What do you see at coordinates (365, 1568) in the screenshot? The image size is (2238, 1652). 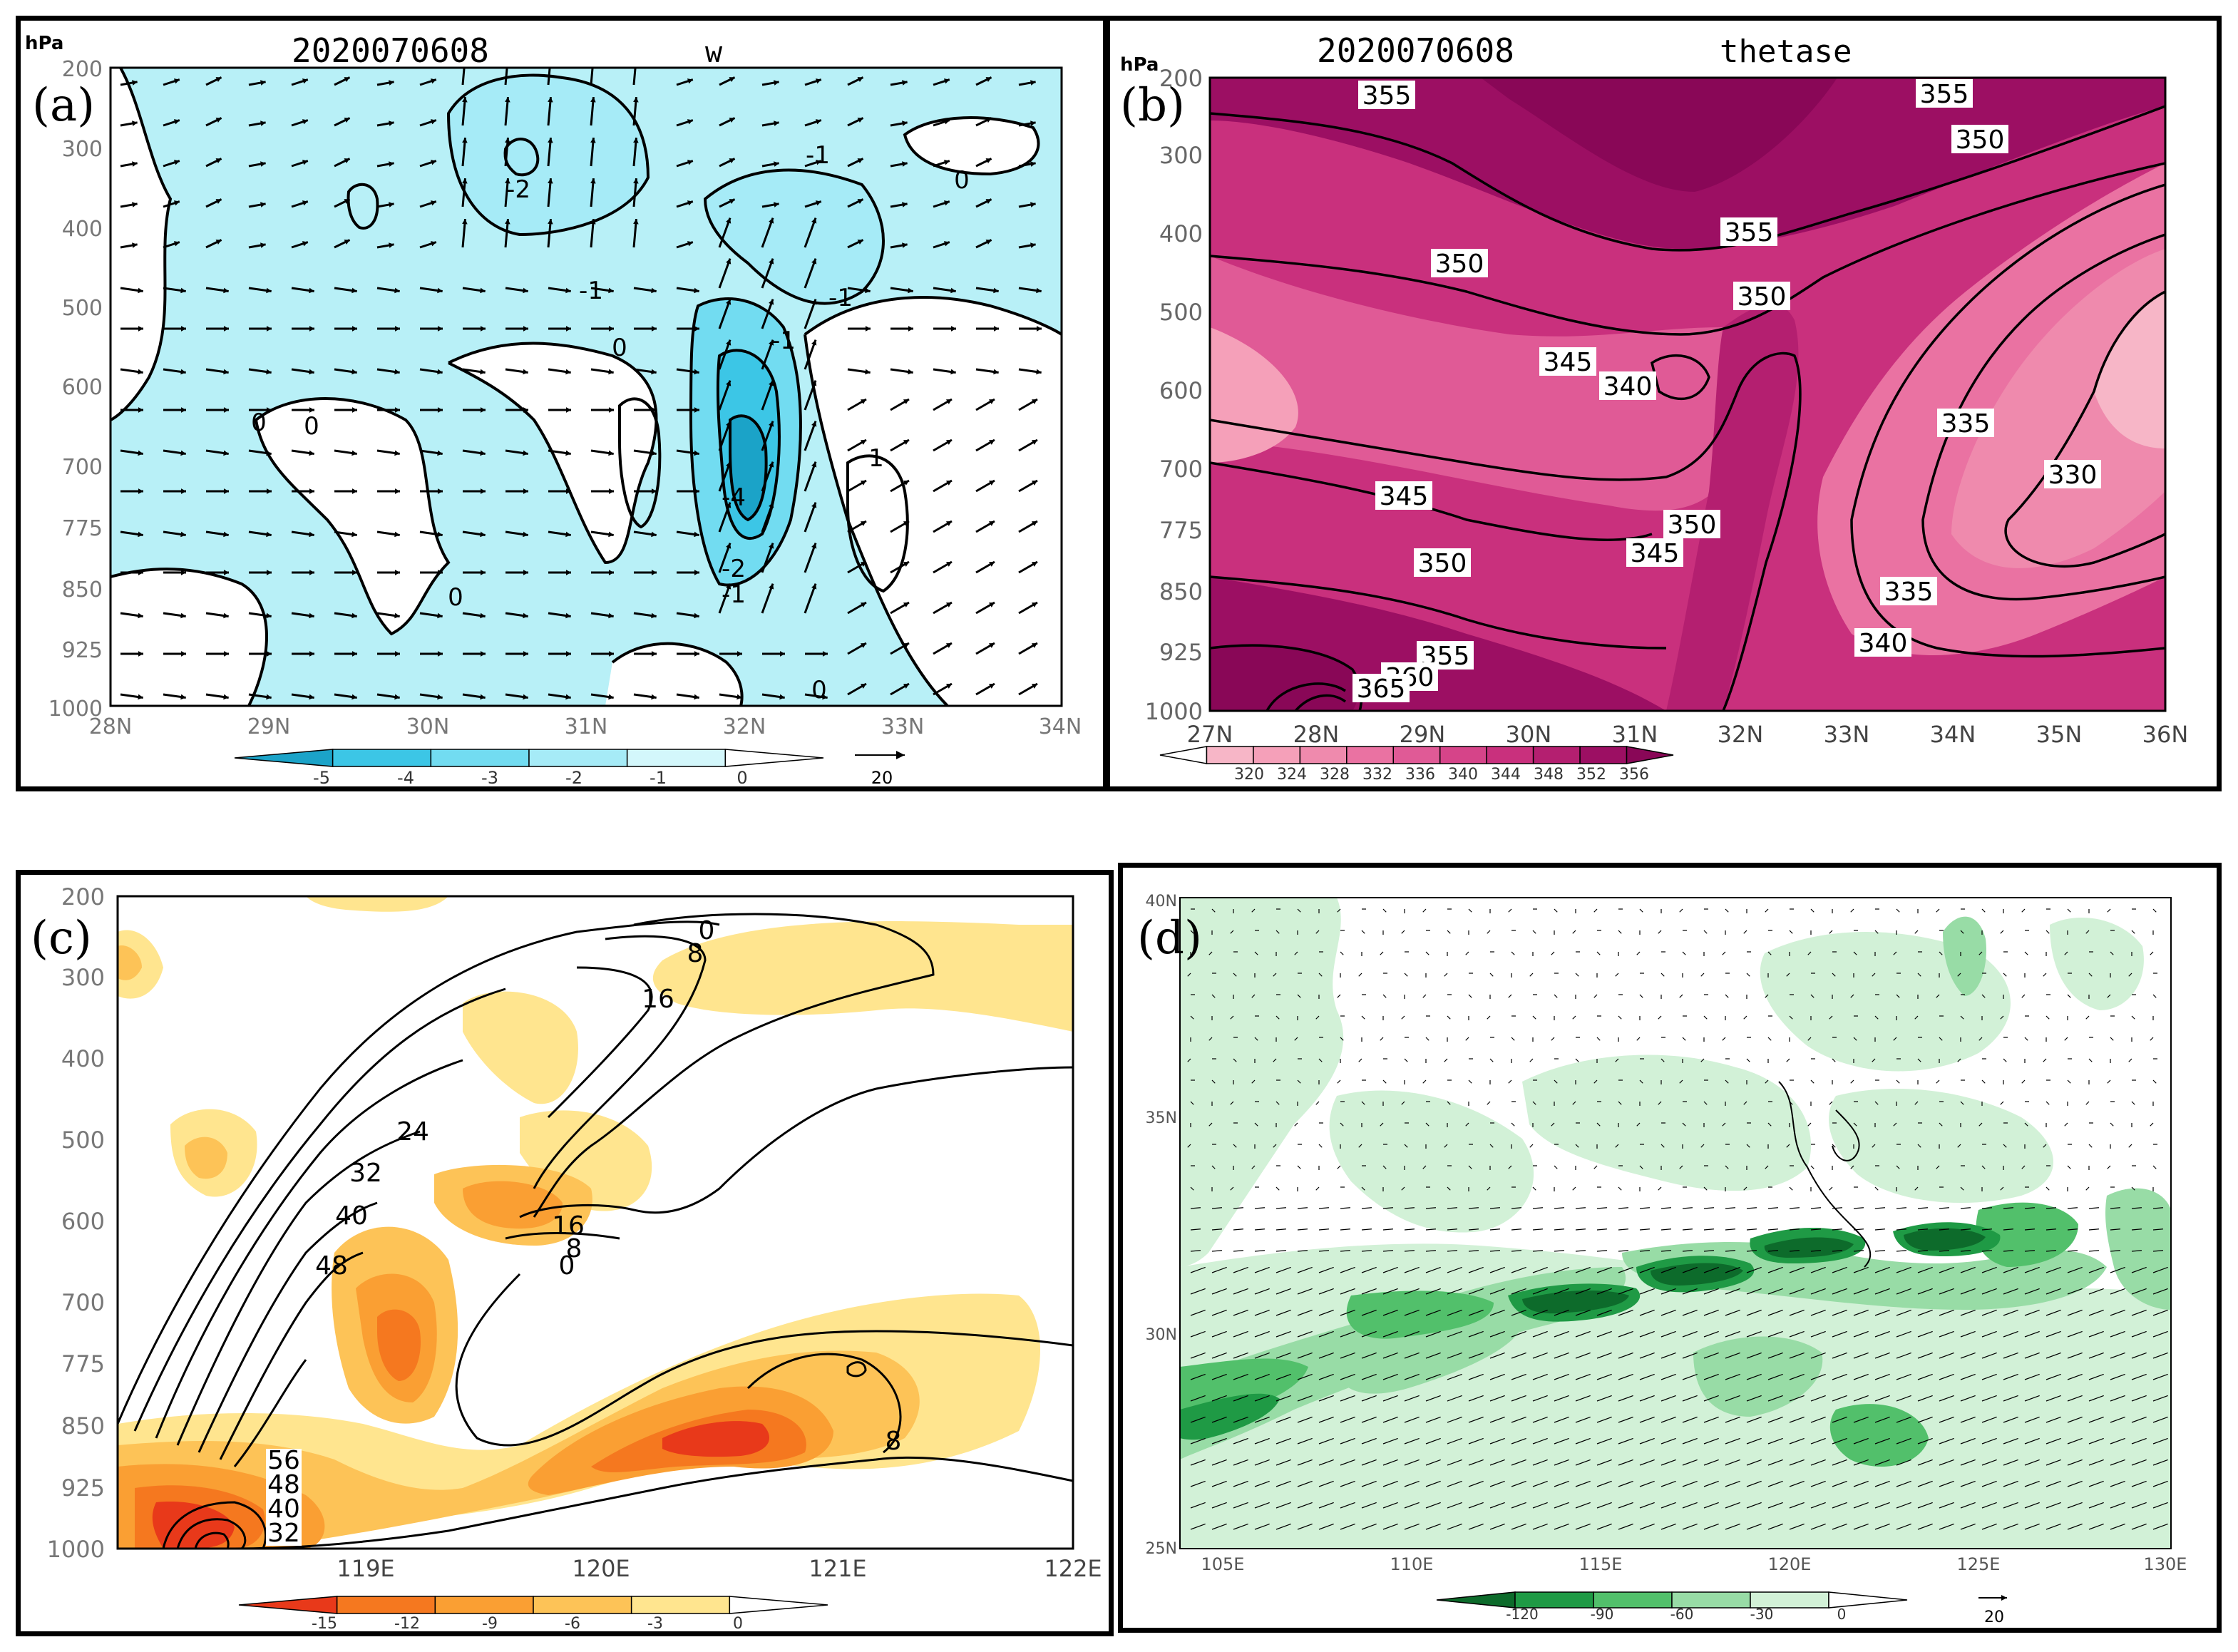 I see `x-tick-label: 119E` at bounding box center [365, 1568].